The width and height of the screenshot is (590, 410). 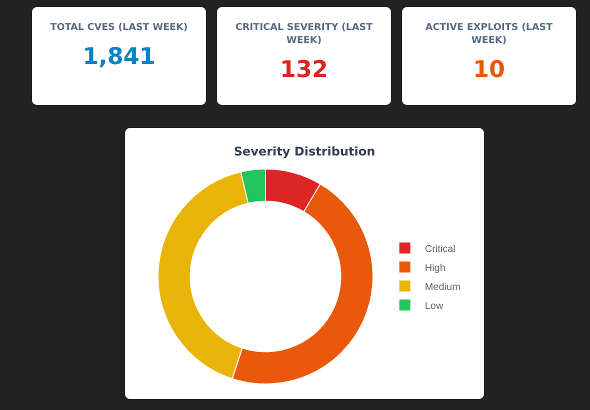 I want to click on text: ACTIVE EXPLOITS (LAST WEEK), so click(x=489, y=34).